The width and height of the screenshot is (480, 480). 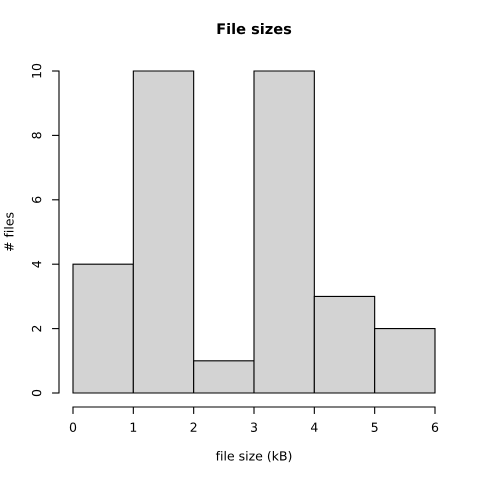 I want to click on x-tick-label: 4, so click(x=314, y=427).